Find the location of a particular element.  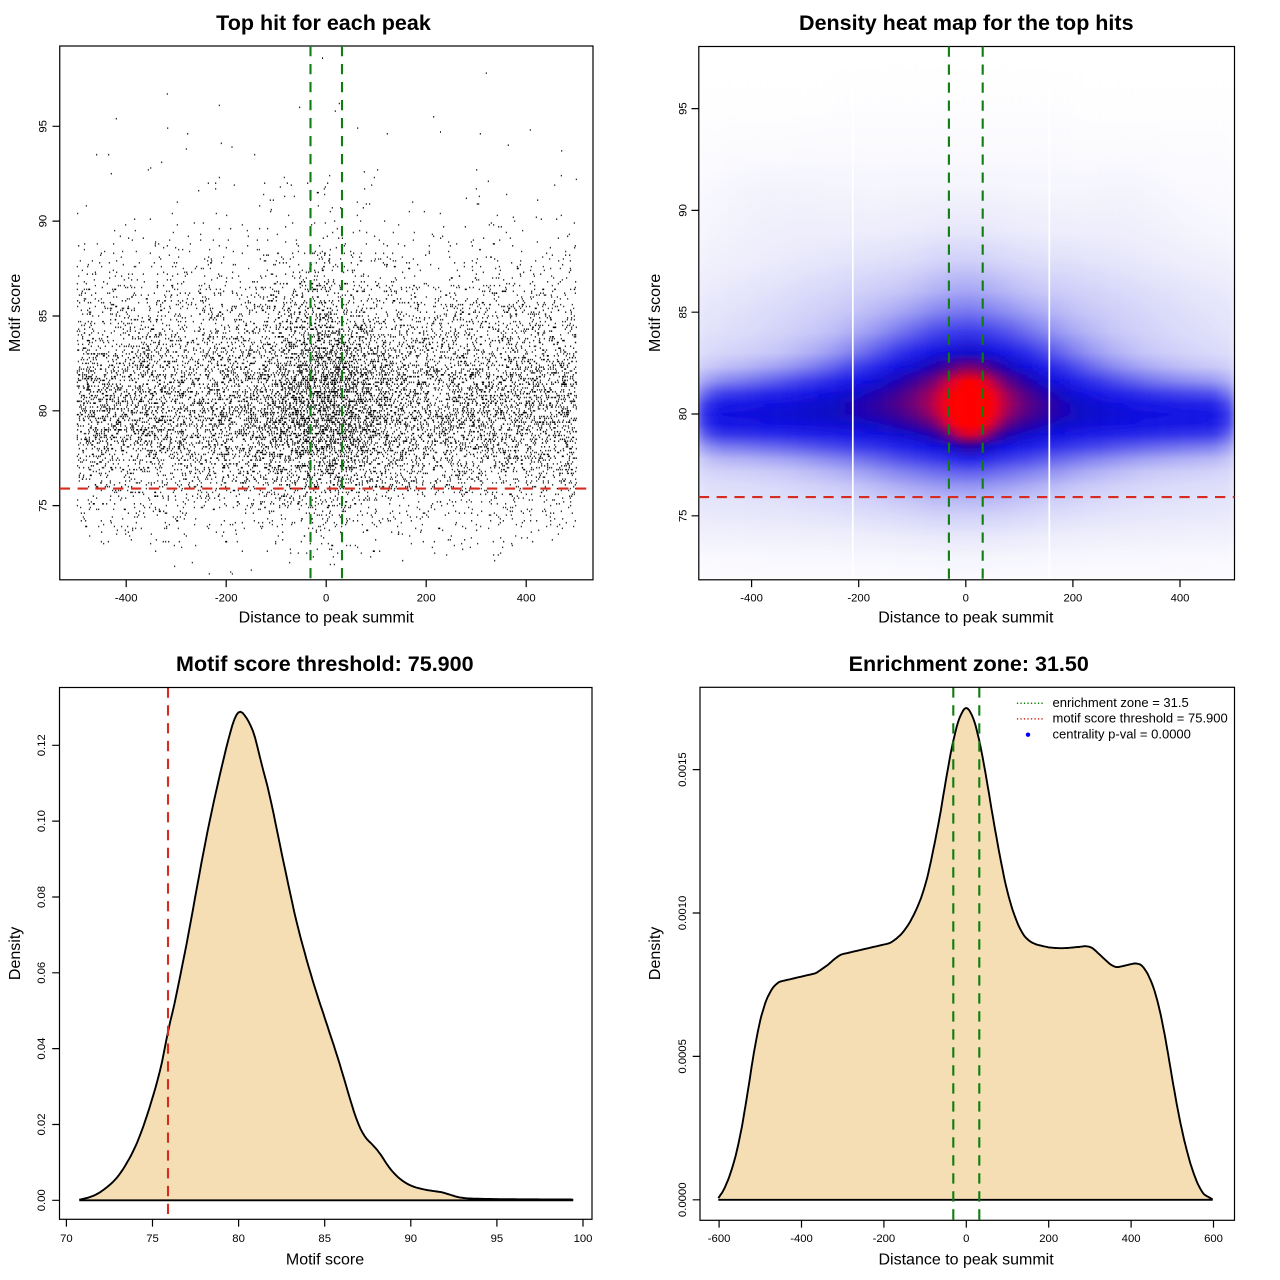

svg-text: 0.0000 is located at coordinates (683, 1200).